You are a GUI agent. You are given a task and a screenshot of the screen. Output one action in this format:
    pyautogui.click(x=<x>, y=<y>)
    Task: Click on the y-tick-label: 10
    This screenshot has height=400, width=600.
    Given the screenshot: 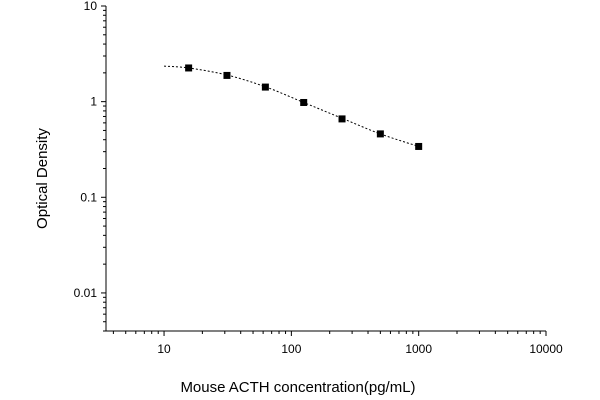 What is the action you would take?
    pyautogui.click(x=91, y=6)
    